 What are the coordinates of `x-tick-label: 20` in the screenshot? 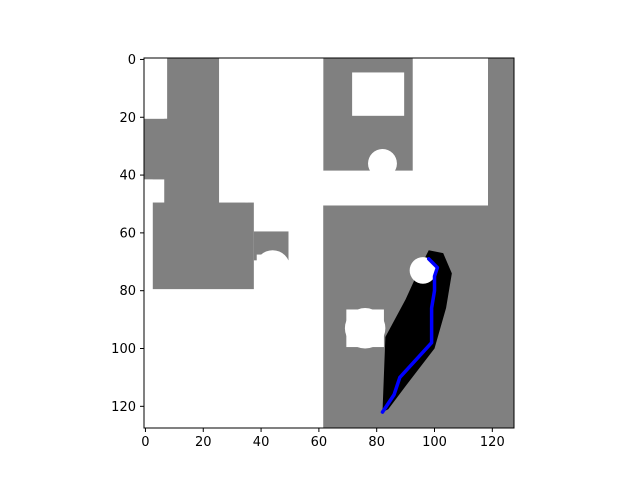 It's located at (203, 442).